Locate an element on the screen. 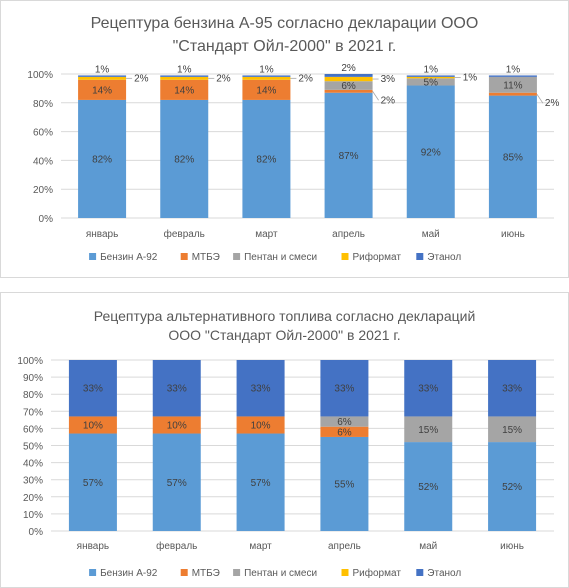 The width and height of the screenshot is (569, 588). data-label: 11% is located at coordinates (512, 85).